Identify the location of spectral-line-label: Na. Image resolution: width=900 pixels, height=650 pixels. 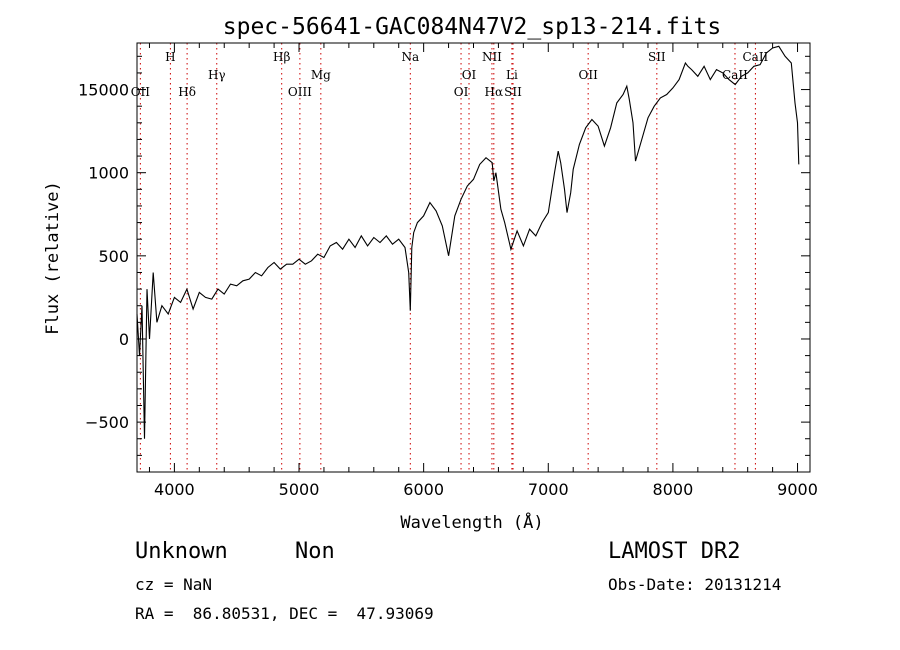
(410, 57).